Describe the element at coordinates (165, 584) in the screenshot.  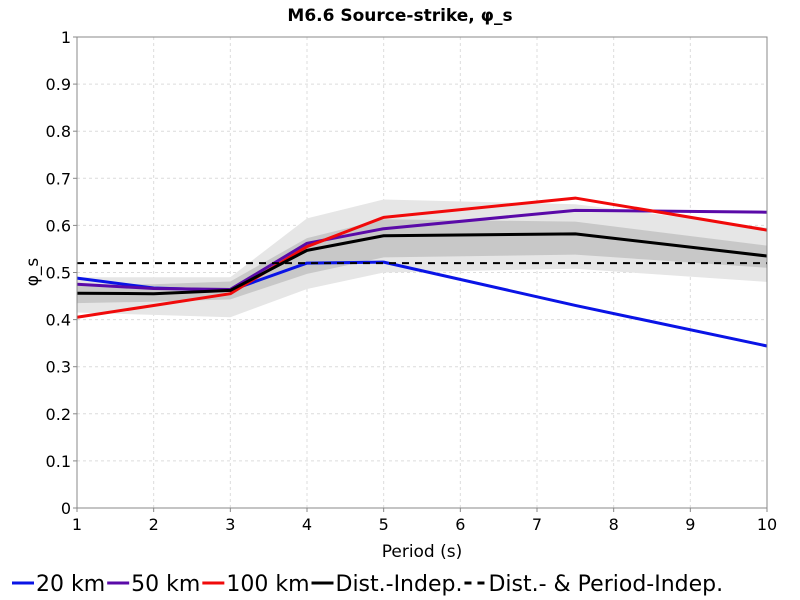
I see `legend-label: 50 km` at that location.